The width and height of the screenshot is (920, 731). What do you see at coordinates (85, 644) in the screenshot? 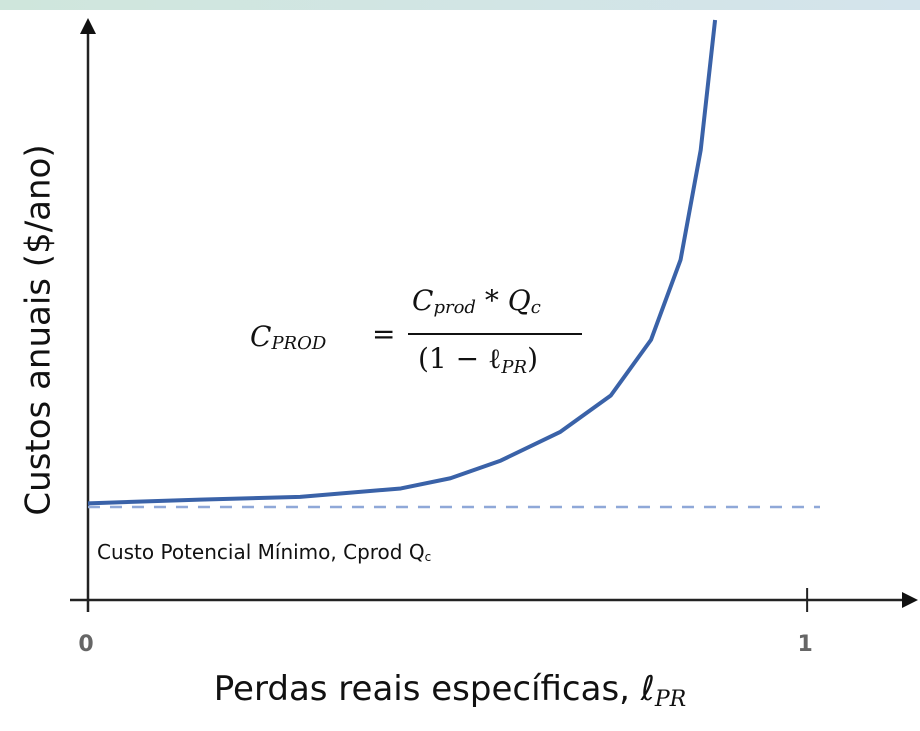
I see `x-tick-label: 0` at bounding box center [85, 644].